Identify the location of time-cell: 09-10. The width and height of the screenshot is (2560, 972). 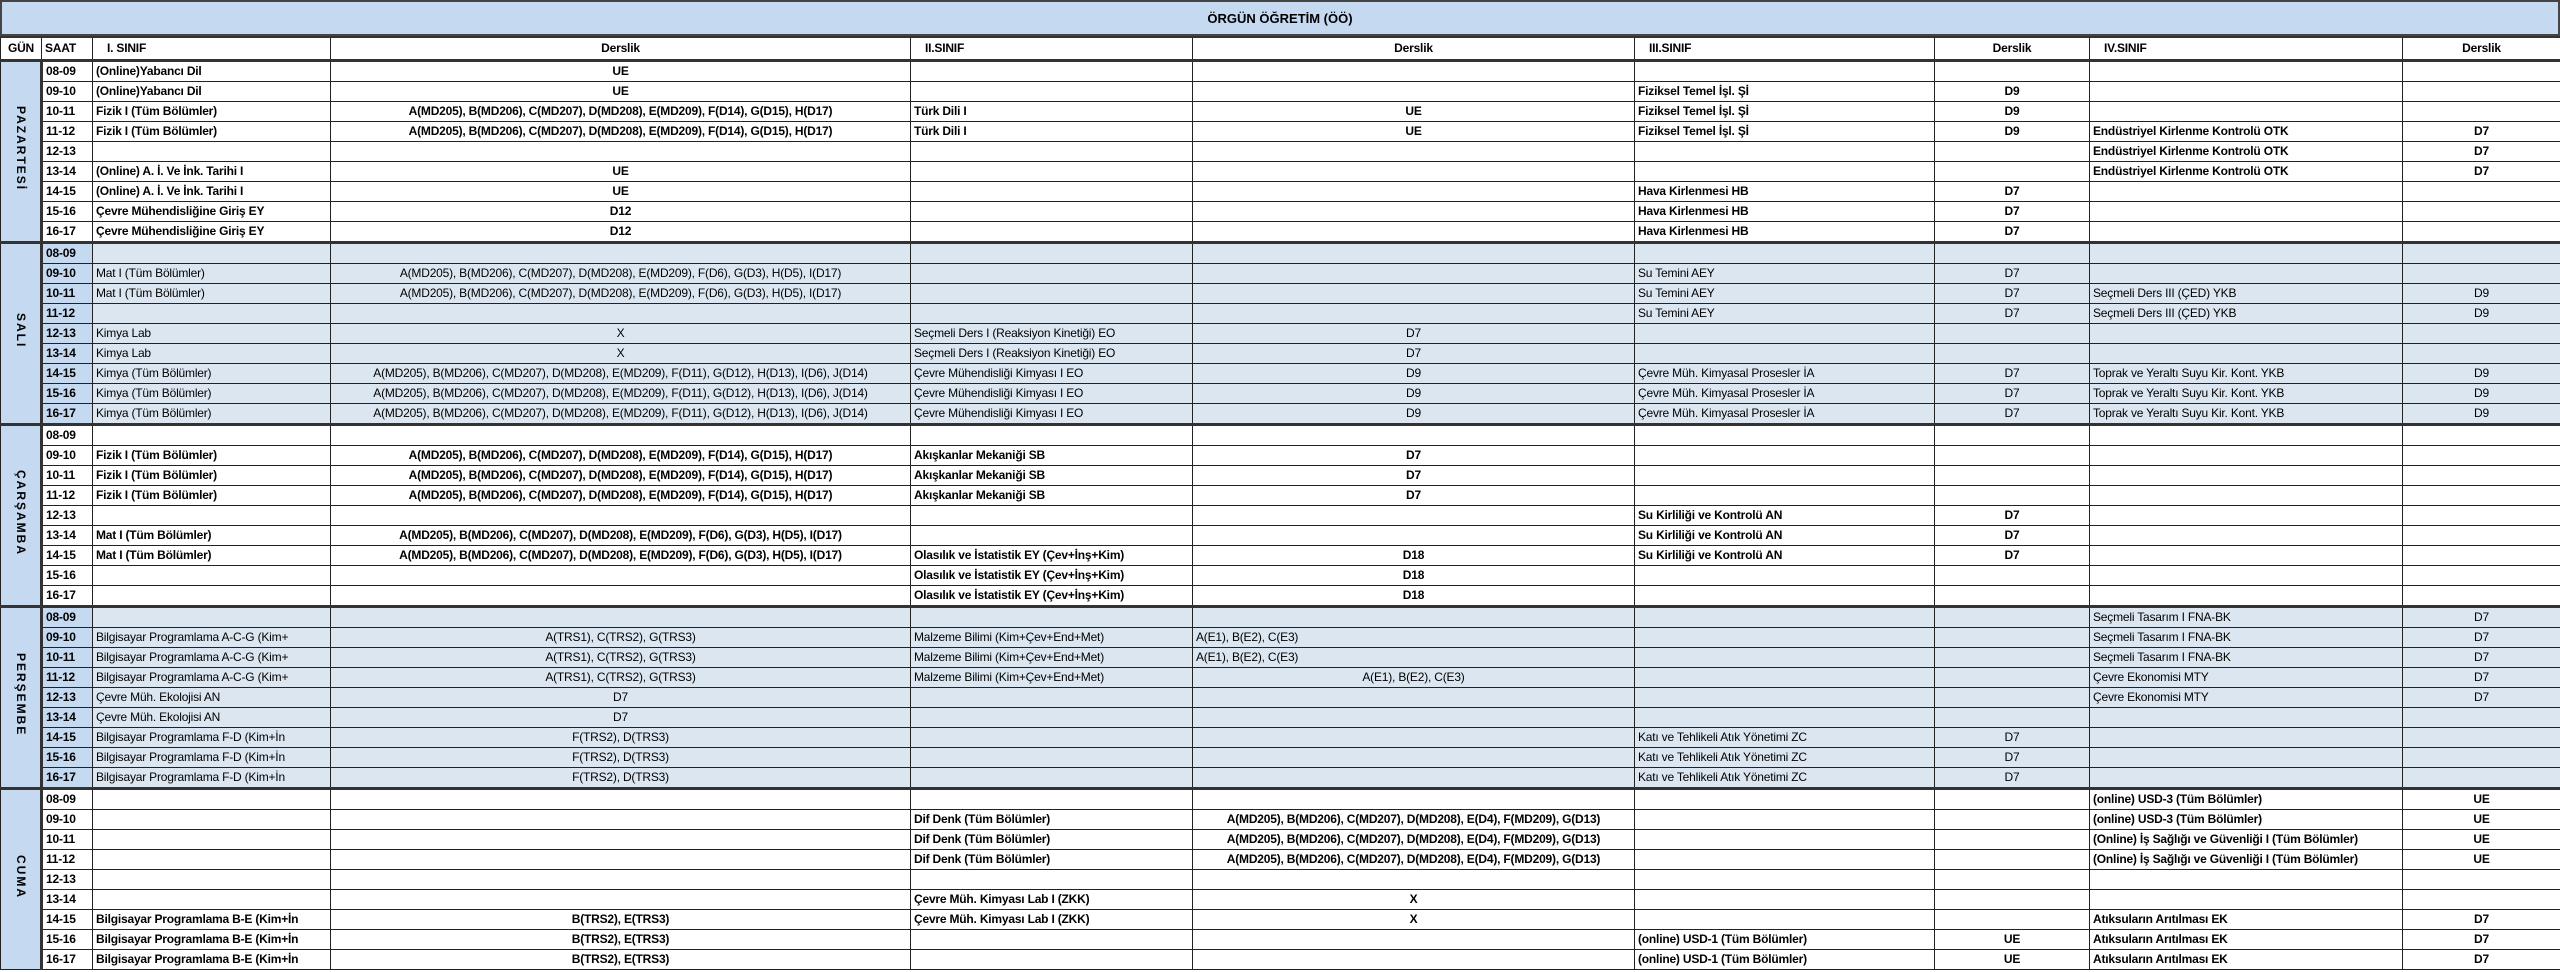
(67, 637).